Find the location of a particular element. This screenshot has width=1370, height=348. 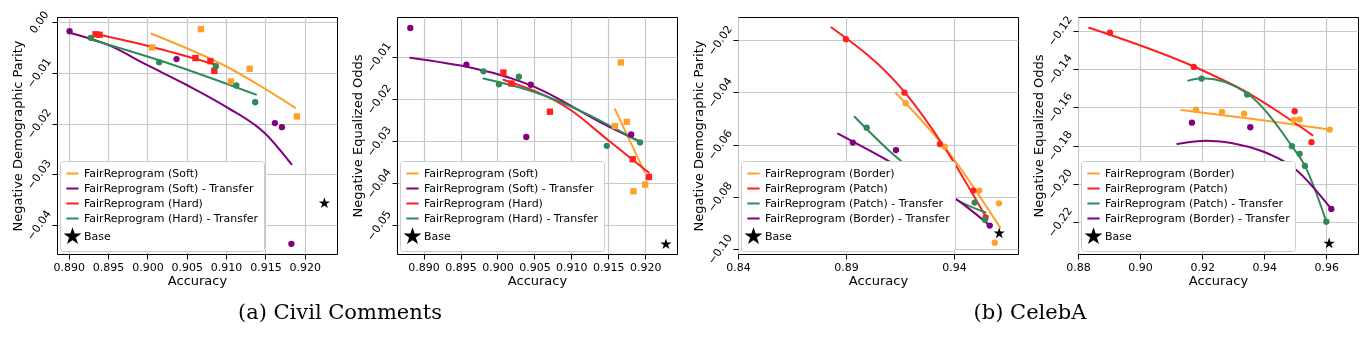

x-tick-label: 0.895 is located at coordinates (108, 267).